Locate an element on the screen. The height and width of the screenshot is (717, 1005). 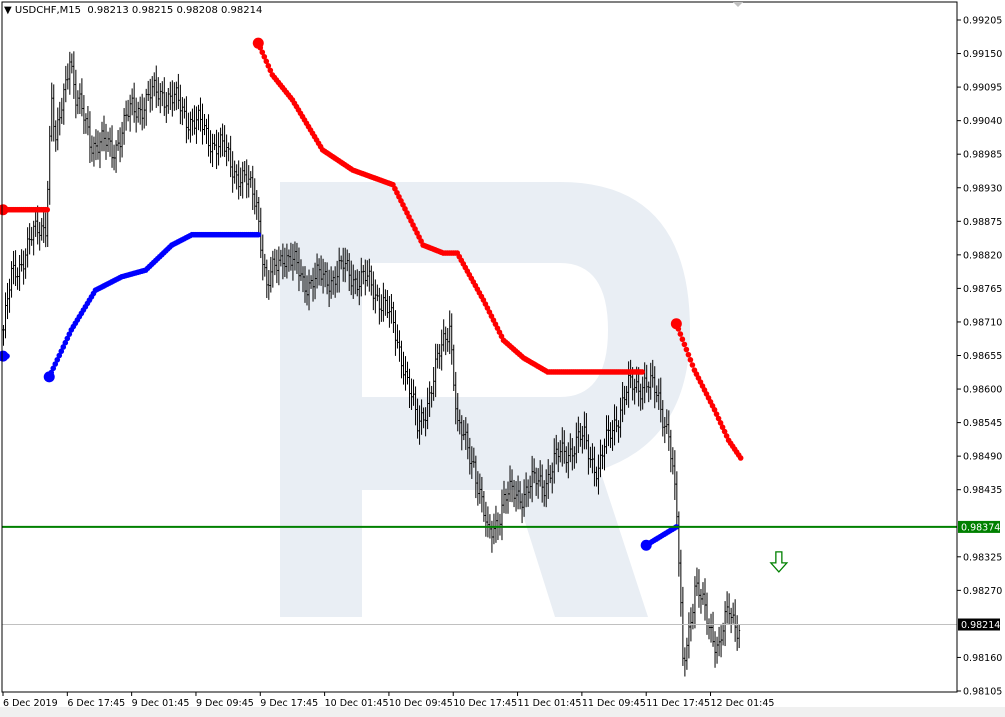
level-price-label: 0.98374 is located at coordinates (979, 526).